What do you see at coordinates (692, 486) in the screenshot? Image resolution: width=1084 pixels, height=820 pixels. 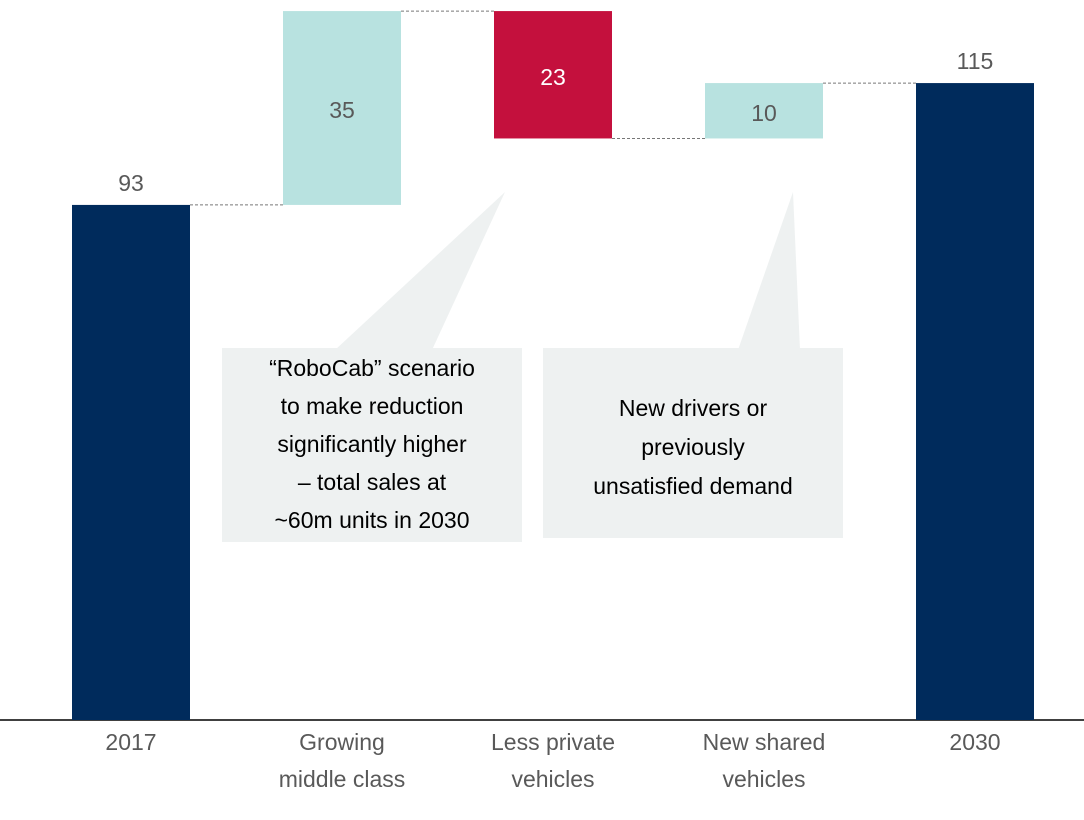 I see `annotation-text: unsatisfied demand` at bounding box center [692, 486].